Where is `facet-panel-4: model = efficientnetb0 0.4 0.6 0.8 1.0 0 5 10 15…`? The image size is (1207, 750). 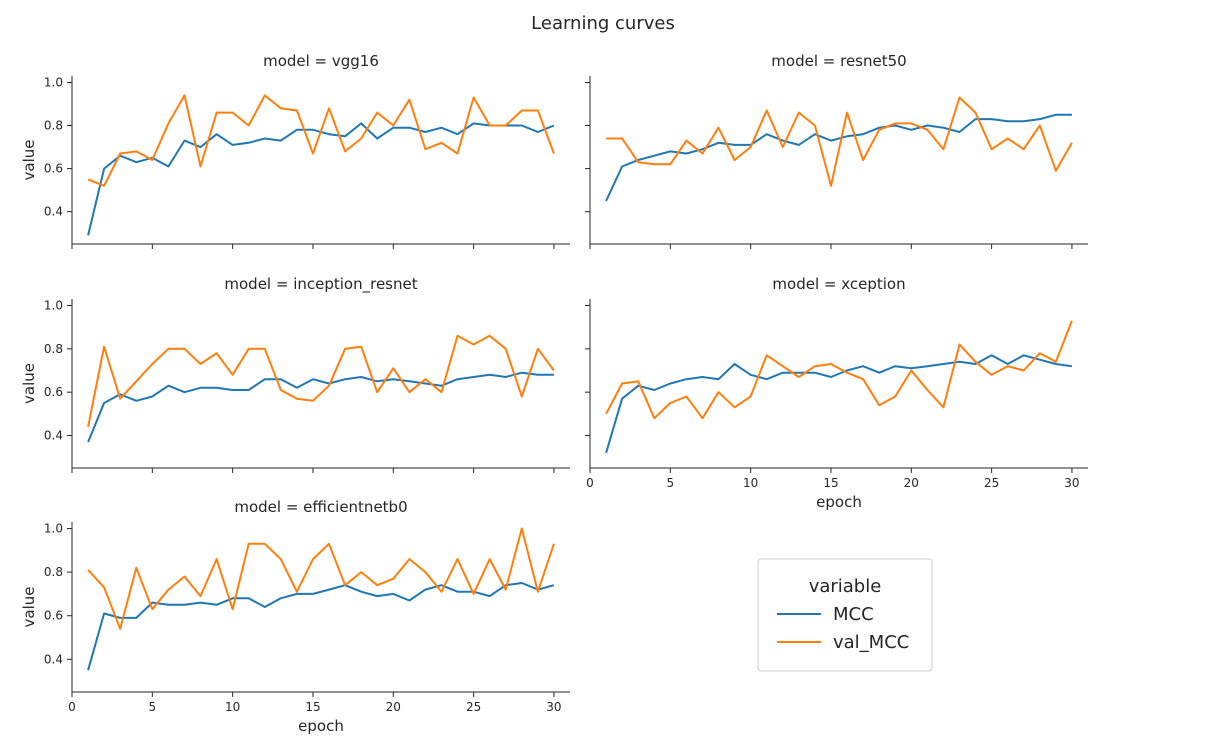 facet-panel-4: model = efficientnetb0 0.4 0.6 0.8 1.0 0 5 10 15… is located at coordinates (295, 616).